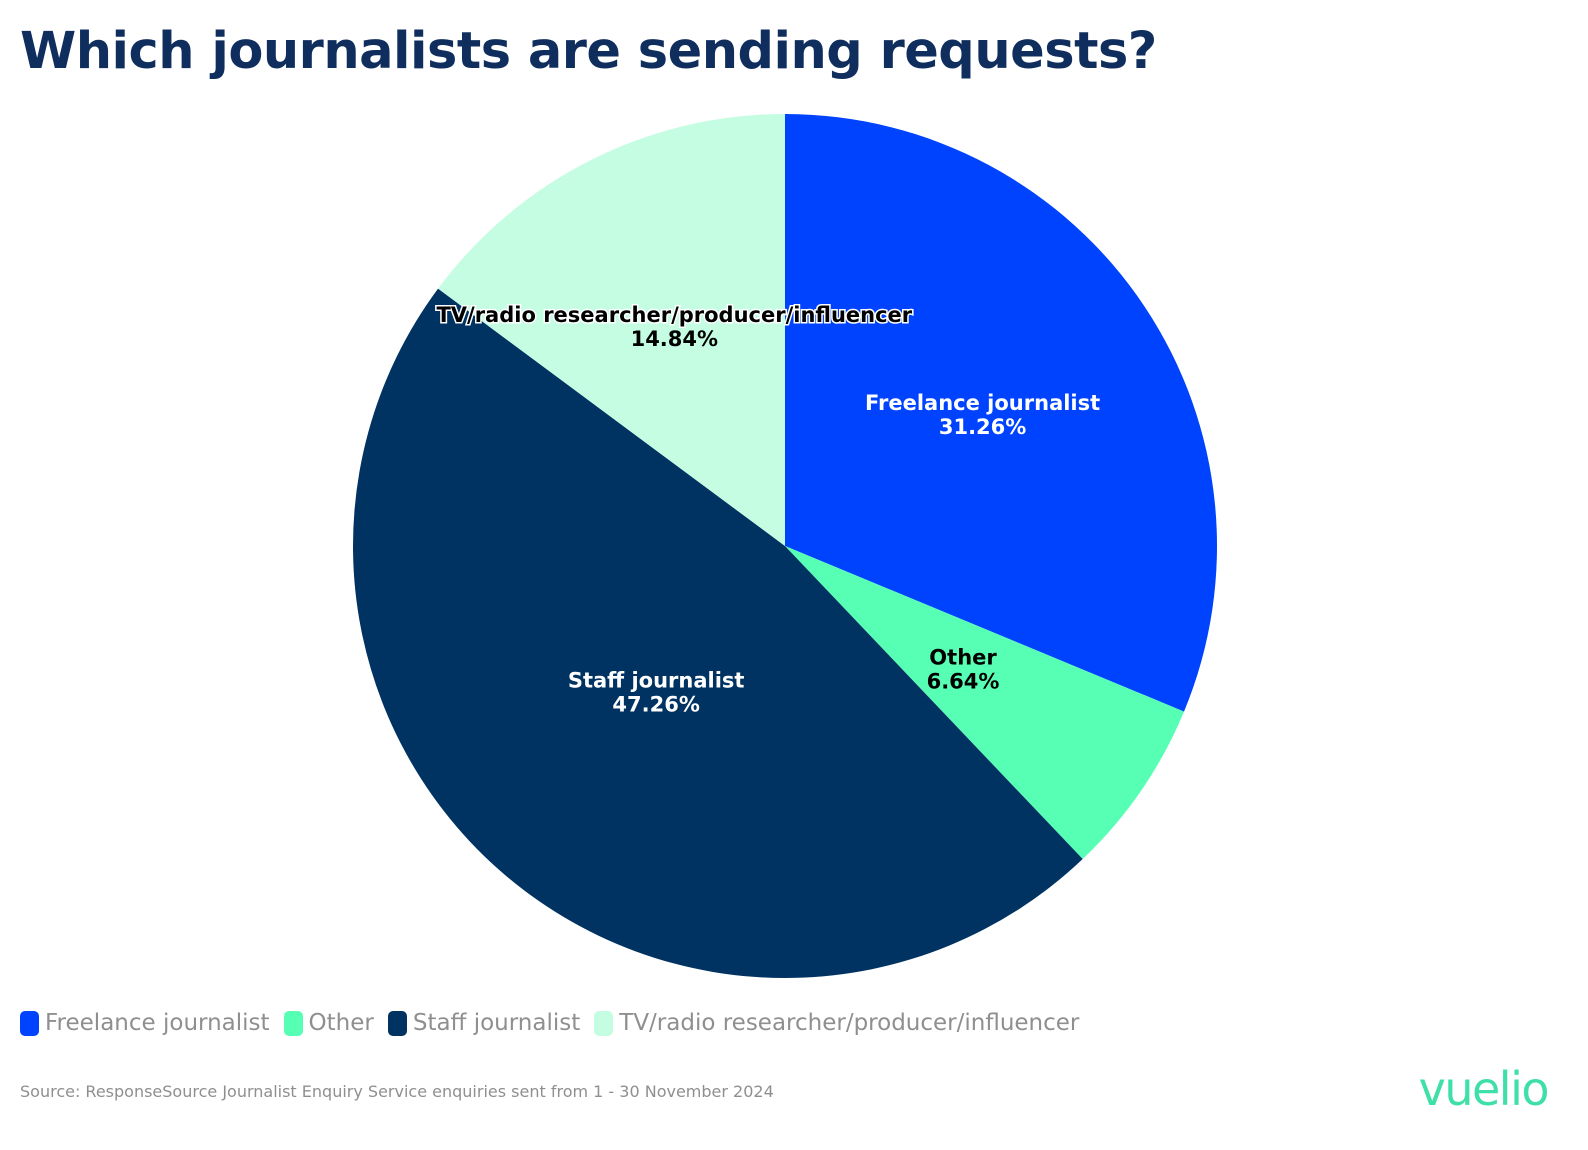 The image size is (1588, 1150). What do you see at coordinates (985, 703) in the screenshot?
I see `pie-slice-other` at bounding box center [985, 703].